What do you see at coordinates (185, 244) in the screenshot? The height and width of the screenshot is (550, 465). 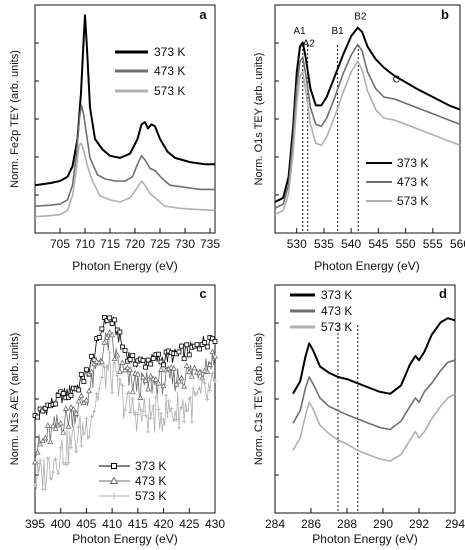 I see `x-tick-label: 730` at bounding box center [185, 244].